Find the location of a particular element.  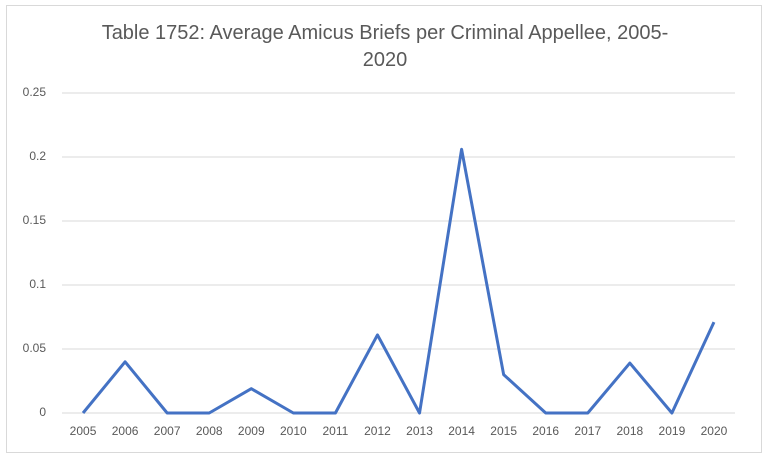

x-tick-label: 2017 is located at coordinates (587, 431).